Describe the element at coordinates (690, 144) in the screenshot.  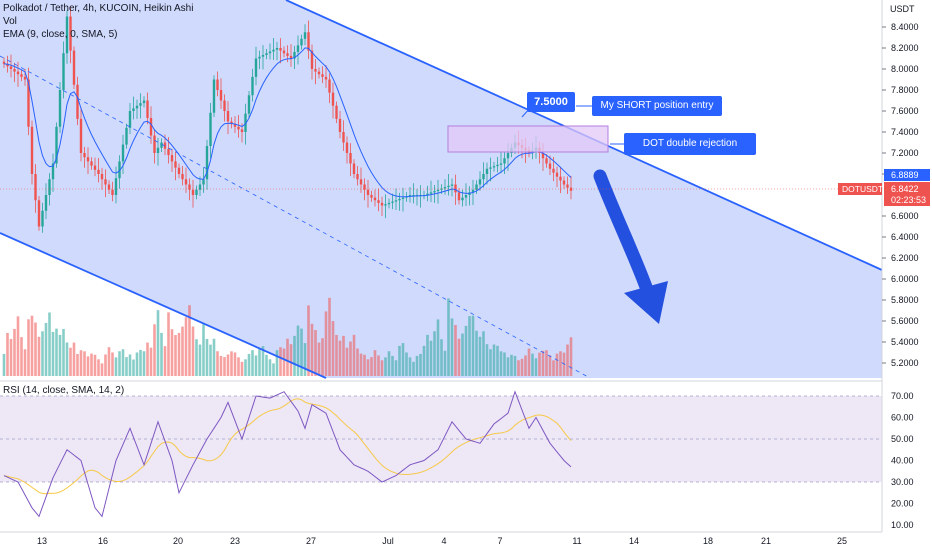
I see `double-rejection-callout: DOT double rejection` at that location.